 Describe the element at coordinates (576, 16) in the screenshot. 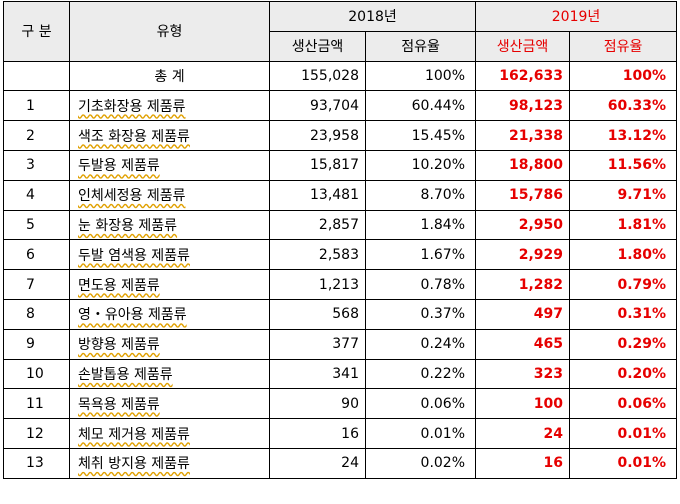

I see `year-2019-header: 2019년` at that location.